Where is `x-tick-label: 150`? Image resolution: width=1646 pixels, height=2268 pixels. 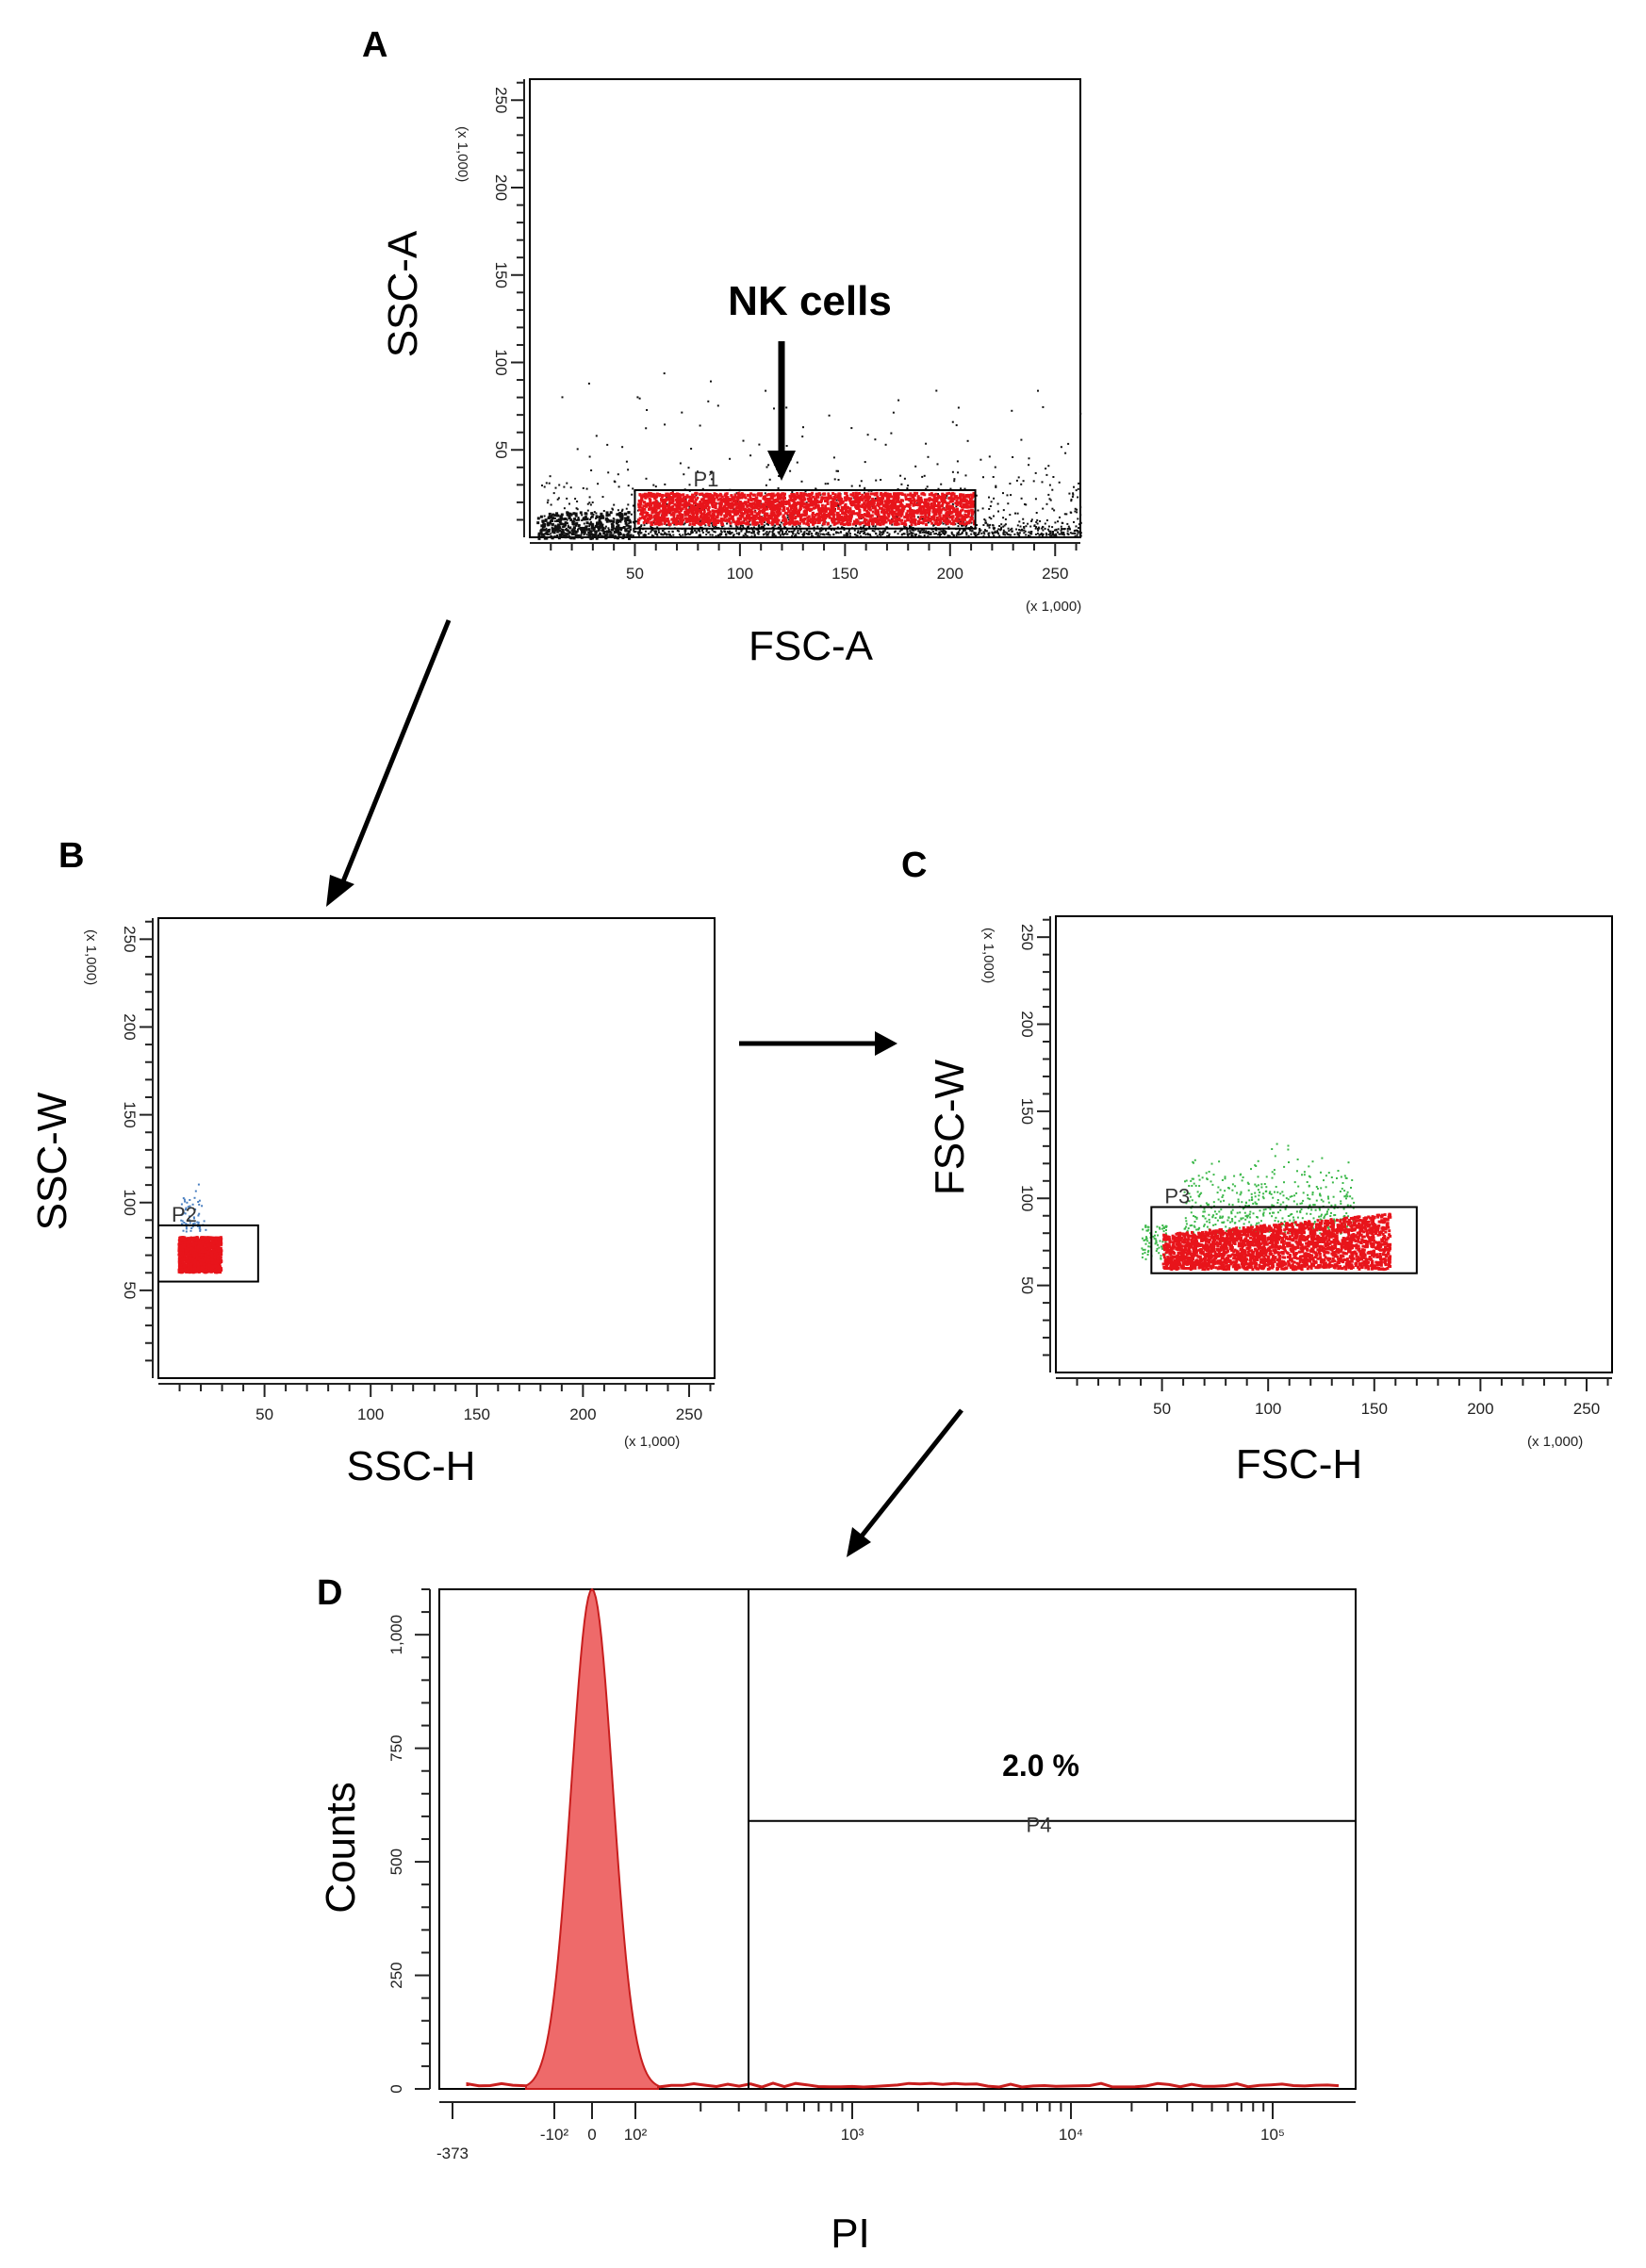
x-tick-label: 150 is located at coordinates (844, 574).